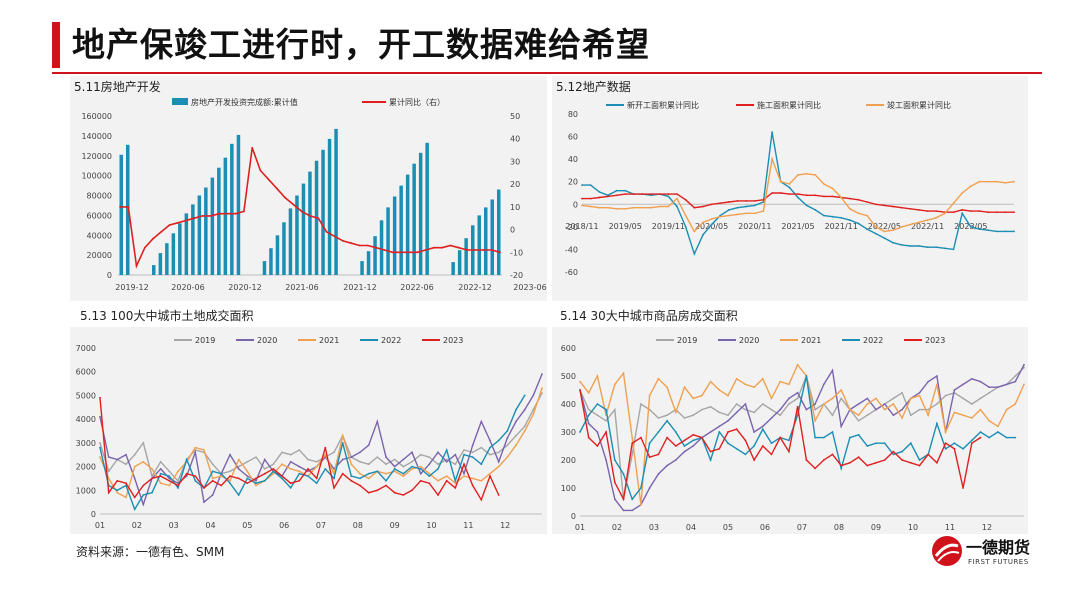 This screenshot has width=1080, height=608. Describe the element at coordinates (474, 287) in the screenshot. I see `x-tick-label: 2022-12` at that location.